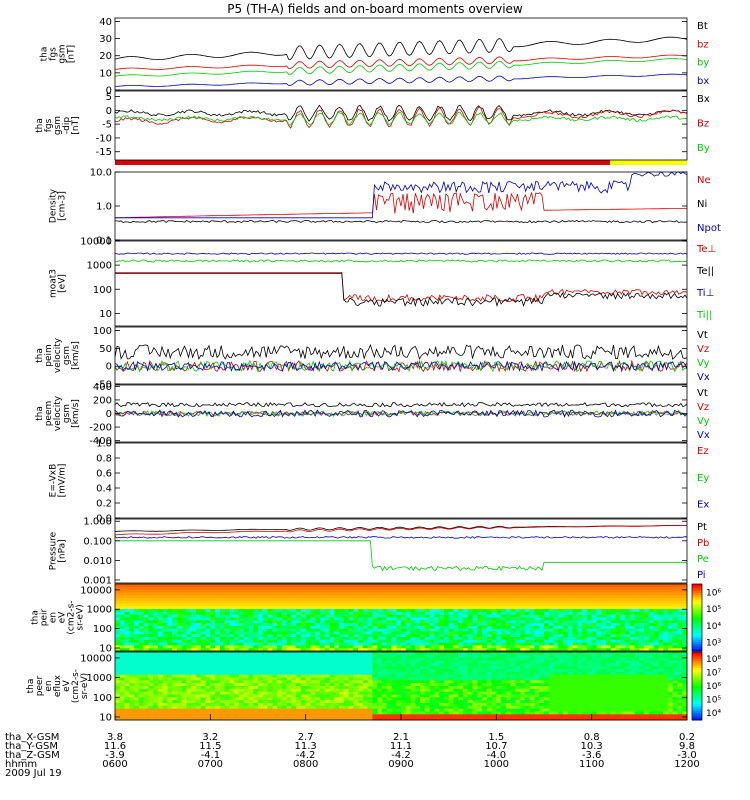 This screenshot has width=750, height=800. Describe the element at coordinates (703, 81) in the screenshot. I see `legend-bx: bx` at that location.